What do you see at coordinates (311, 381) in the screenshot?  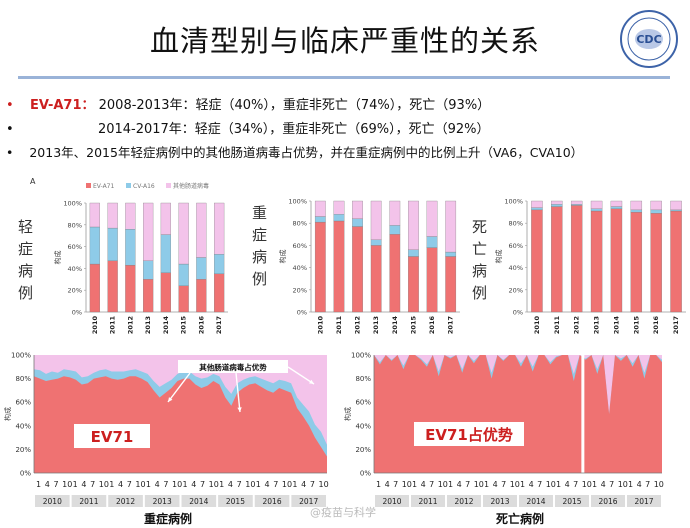 I see `annotation-arrowhead` at bounding box center [311, 381].